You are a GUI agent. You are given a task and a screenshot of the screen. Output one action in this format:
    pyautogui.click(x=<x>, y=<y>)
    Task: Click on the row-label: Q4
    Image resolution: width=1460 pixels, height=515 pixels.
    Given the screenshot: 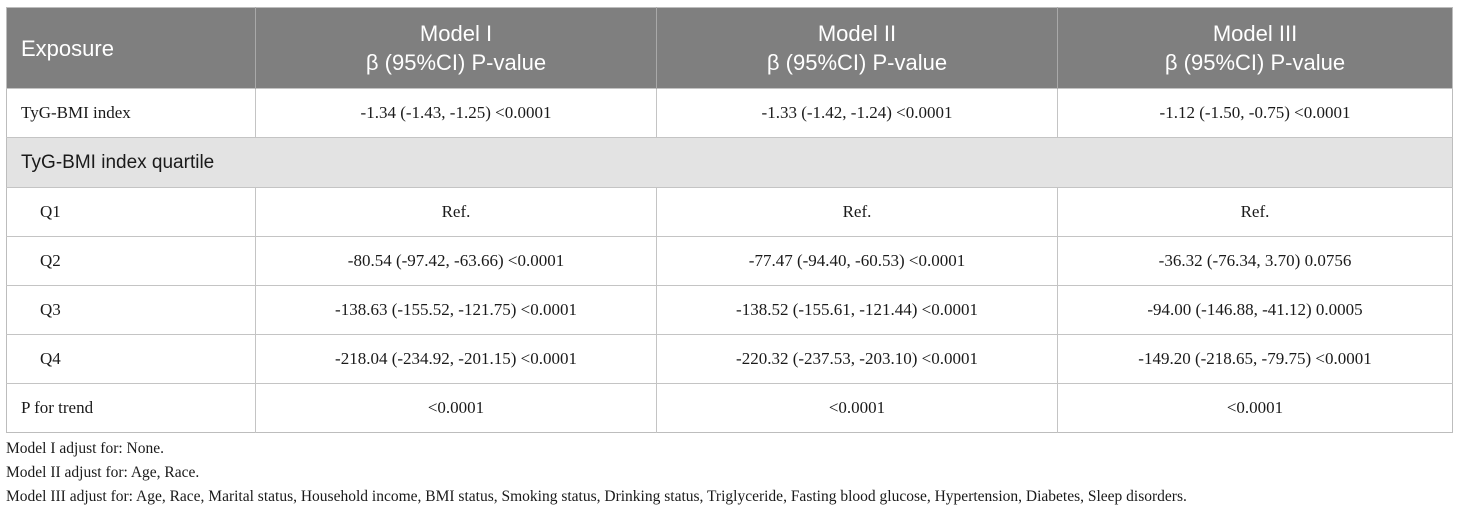 What is the action you would take?
    pyautogui.click(x=131, y=359)
    